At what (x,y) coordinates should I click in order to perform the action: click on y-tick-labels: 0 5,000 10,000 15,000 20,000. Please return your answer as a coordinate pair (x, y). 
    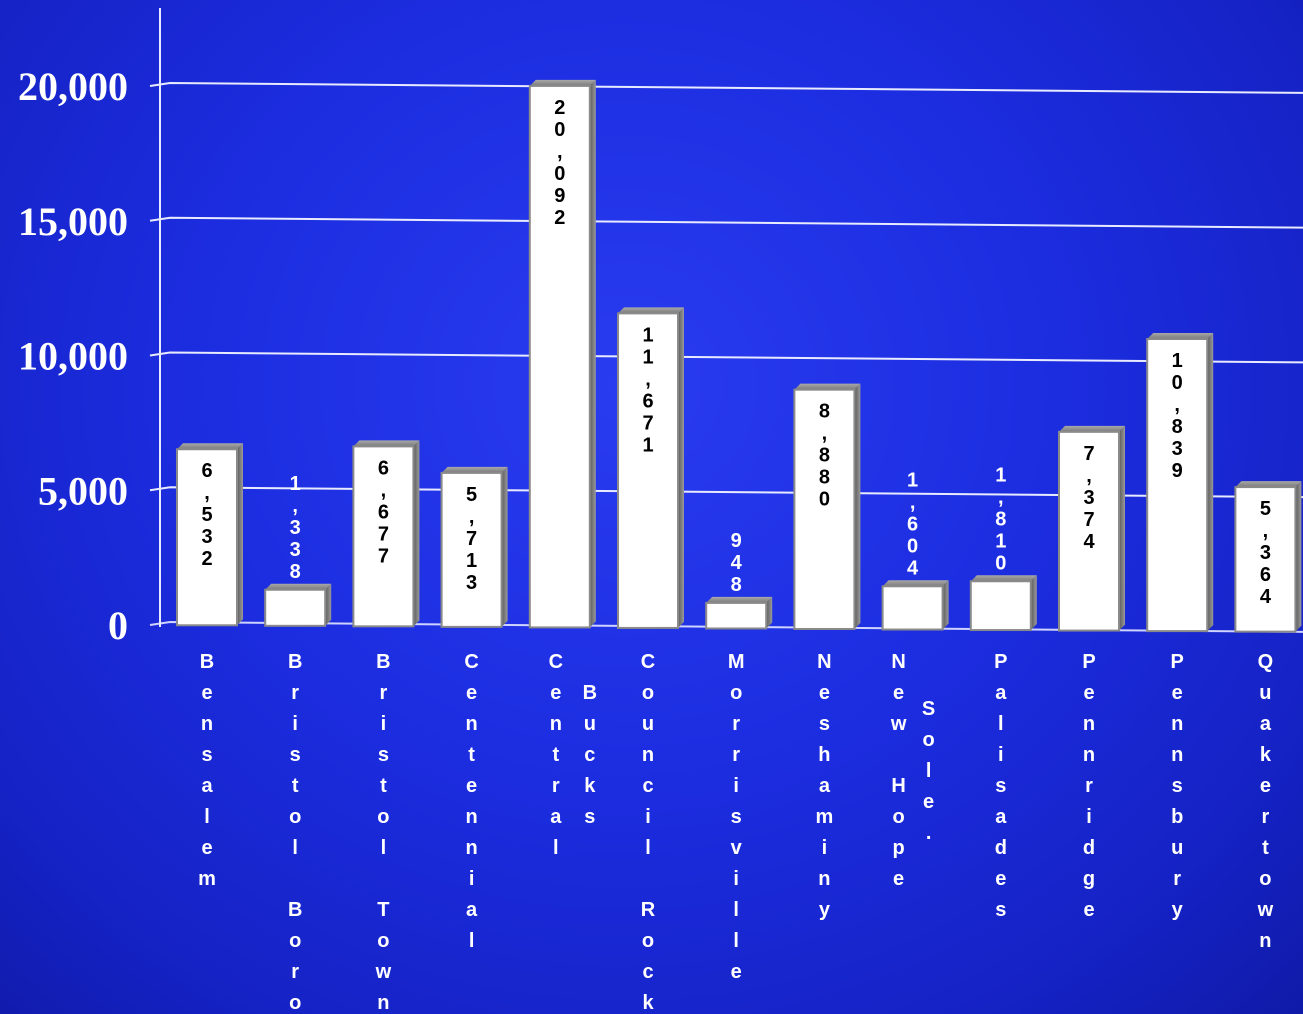
    Looking at the image, I should click on (73, 356).